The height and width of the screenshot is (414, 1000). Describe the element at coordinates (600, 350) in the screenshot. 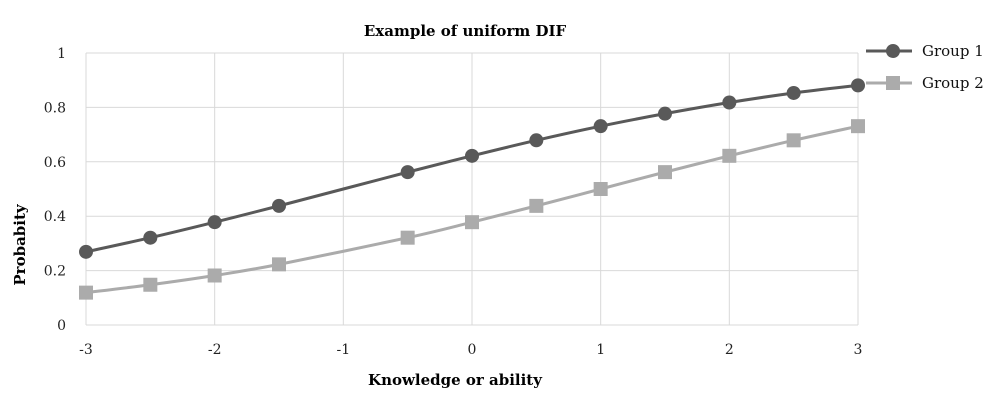

I see `x-tick-label: 1` at that location.